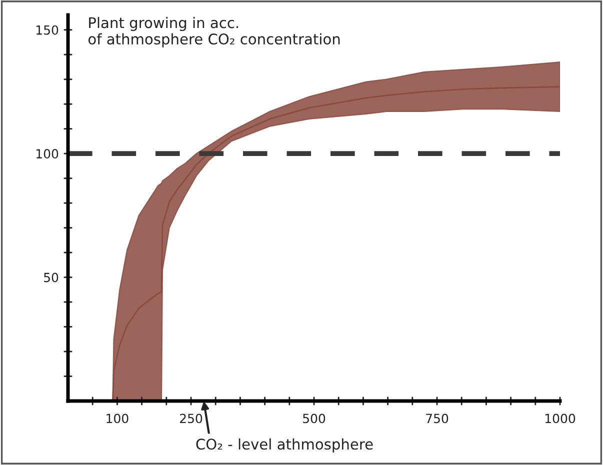 The height and width of the screenshot is (465, 603). What do you see at coordinates (117, 419) in the screenshot?
I see `x-tick-label: 100` at bounding box center [117, 419].